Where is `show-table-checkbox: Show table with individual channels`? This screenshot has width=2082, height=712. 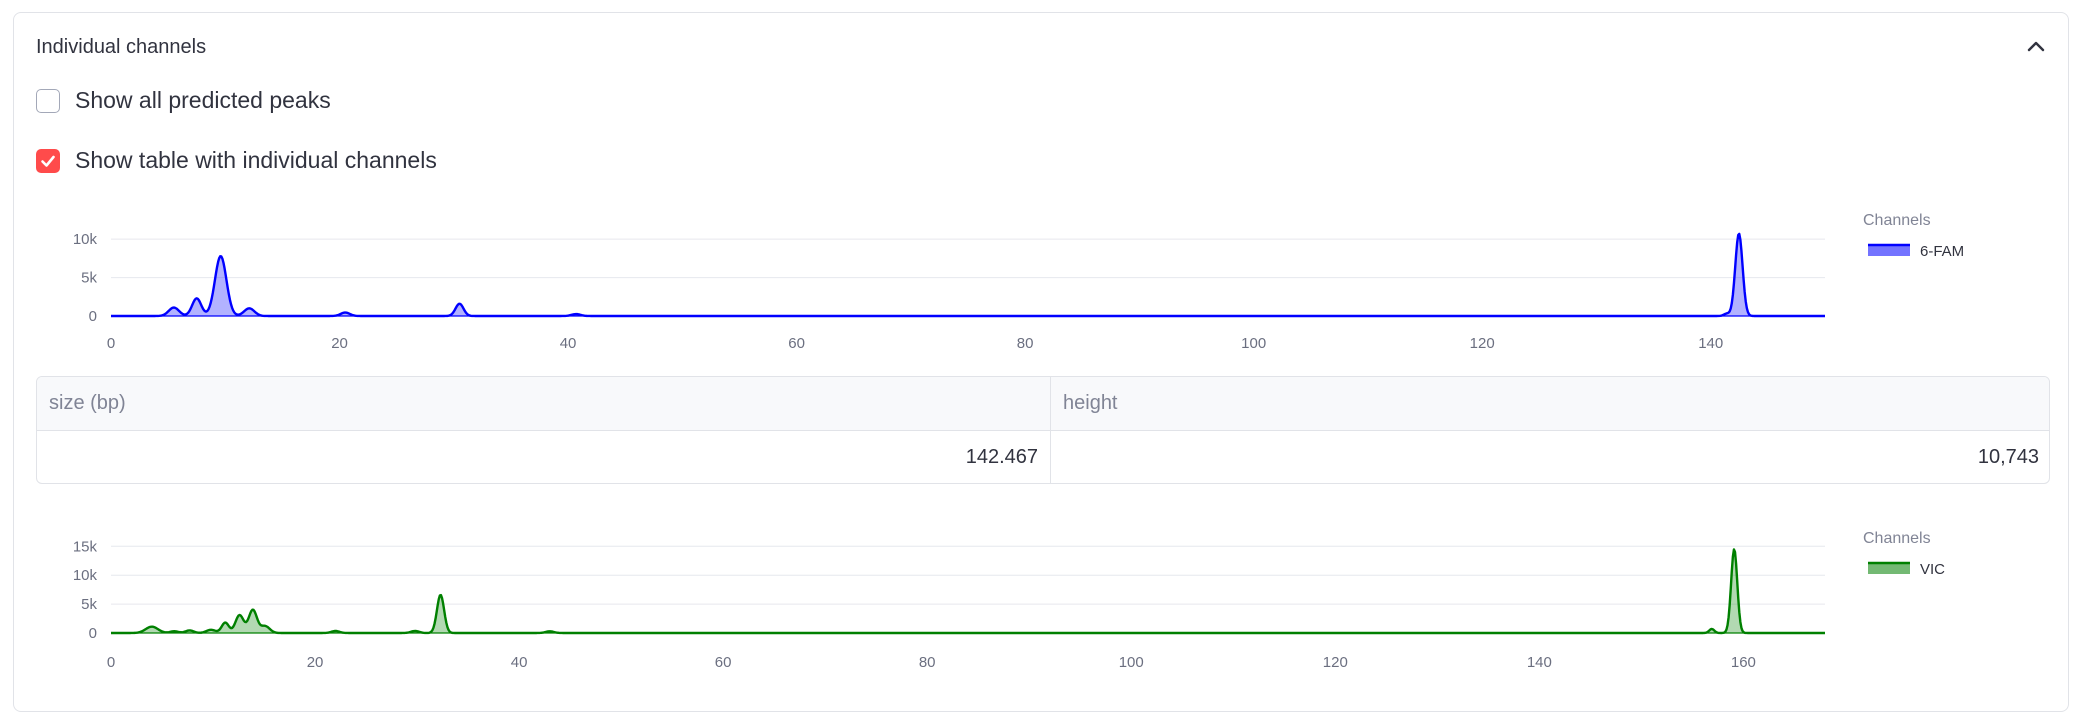 show-table-checkbox: Show table with individual channels is located at coordinates (236, 160).